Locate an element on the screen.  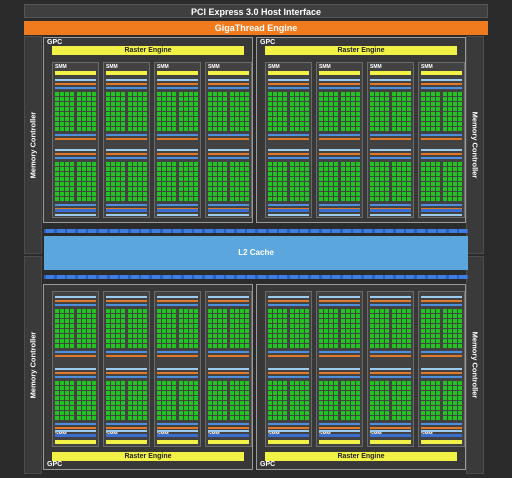
texture-unit is located at coordinates (228, 435).